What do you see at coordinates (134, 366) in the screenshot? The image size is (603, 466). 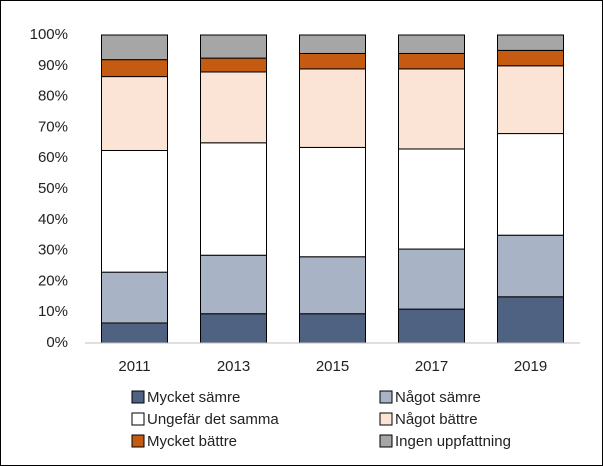 I see `x-tick-label: 2011` at bounding box center [134, 366].